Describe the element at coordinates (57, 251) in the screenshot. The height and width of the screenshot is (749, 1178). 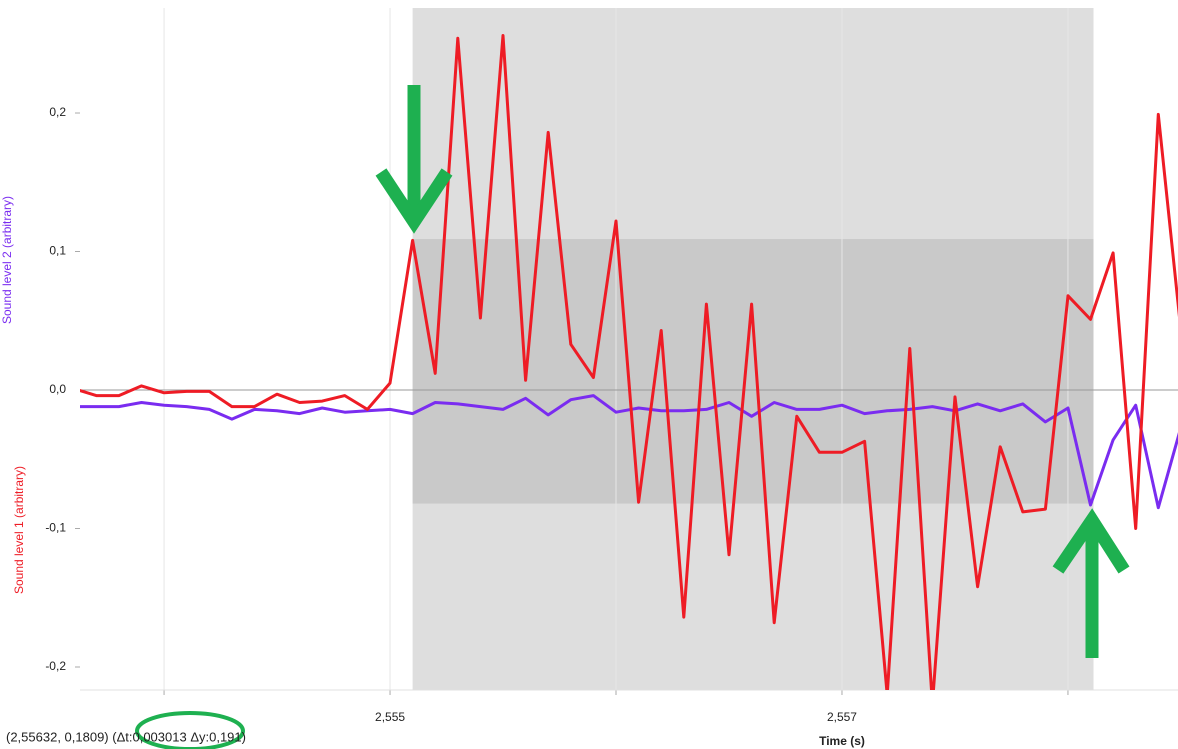
I see `y-tick-label: 0,1` at that location.